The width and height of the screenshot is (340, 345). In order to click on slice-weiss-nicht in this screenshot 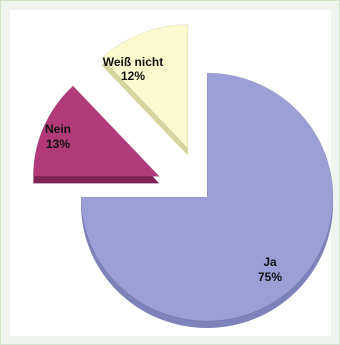, I will do `click(145, 90)`.